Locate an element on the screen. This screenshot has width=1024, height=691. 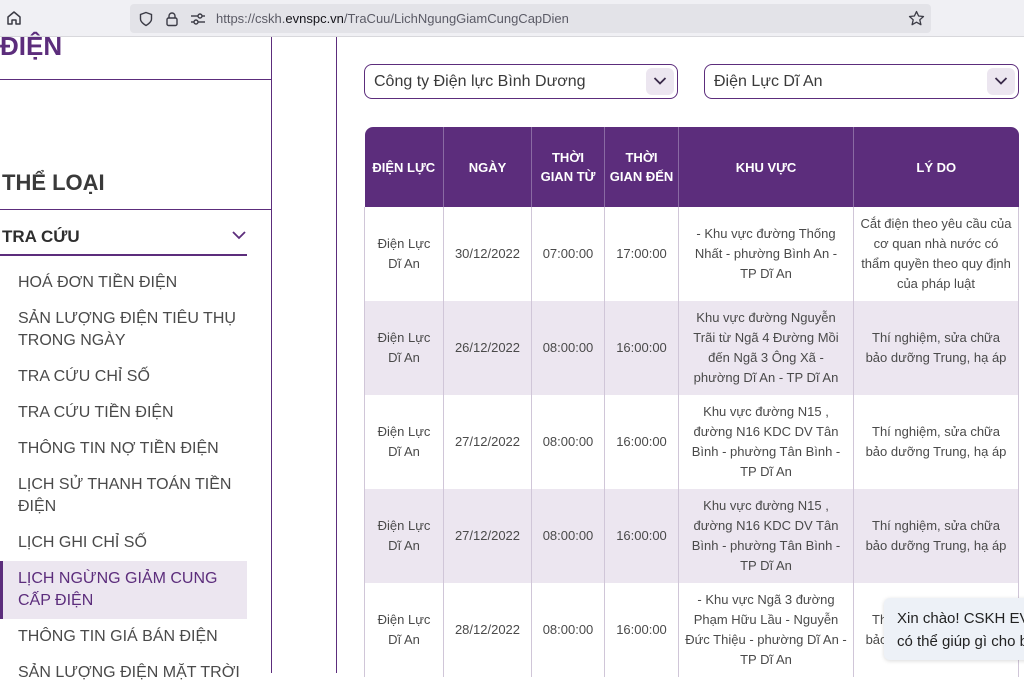
chat-line-1: Xin chào! CSKH EV is located at coordinates (960, 618).